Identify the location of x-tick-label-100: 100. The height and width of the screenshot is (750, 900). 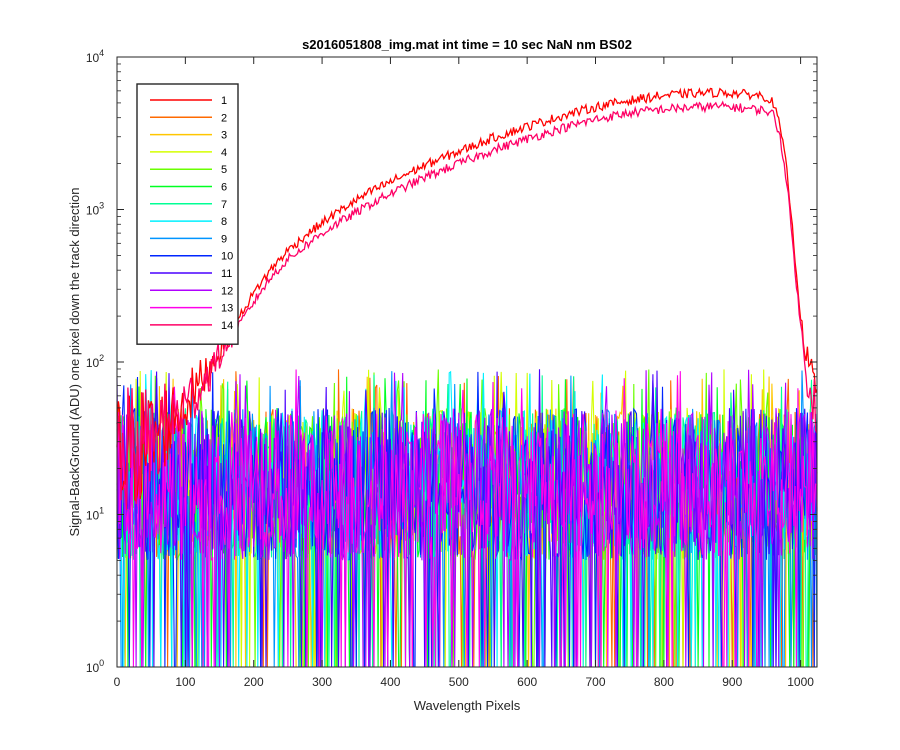
(185, 682).